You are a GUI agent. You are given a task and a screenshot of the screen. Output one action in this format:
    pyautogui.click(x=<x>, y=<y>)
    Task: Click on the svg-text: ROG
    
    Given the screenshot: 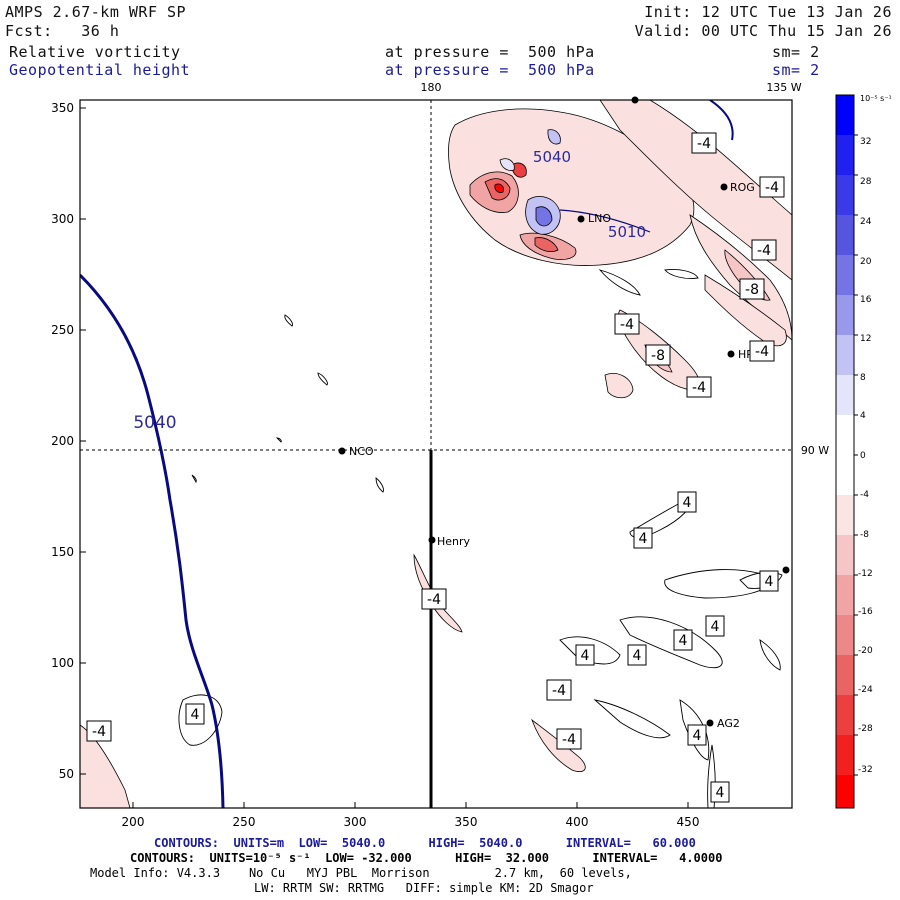 What is the action you would take?
    pyautogui.click(x=742, y=187)
    